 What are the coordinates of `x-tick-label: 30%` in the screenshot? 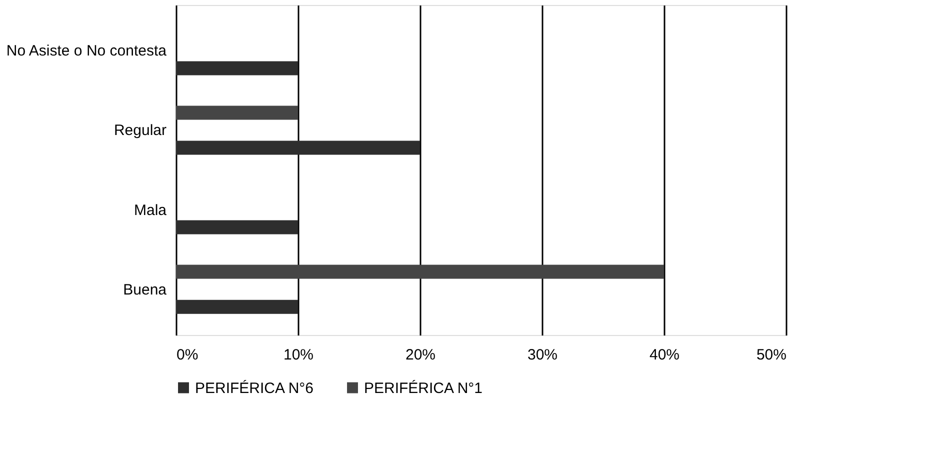 It's located at (542, 355).